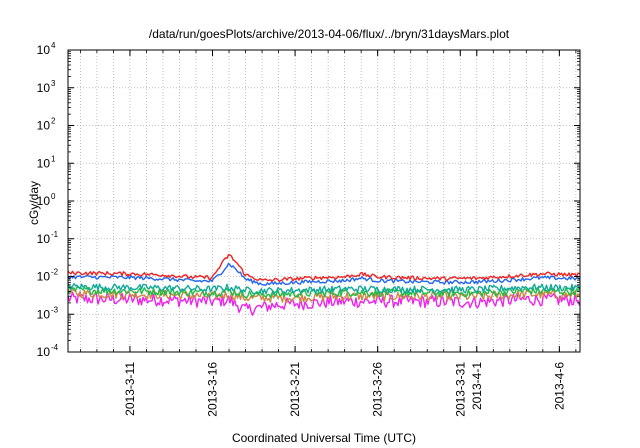 The width and height of the screenshot is (640, 448). What do you see at coordinates (477, 386) in the screenshot?
I see `x-tick-label: 2013-4-1` at bounding box center [477, 386].